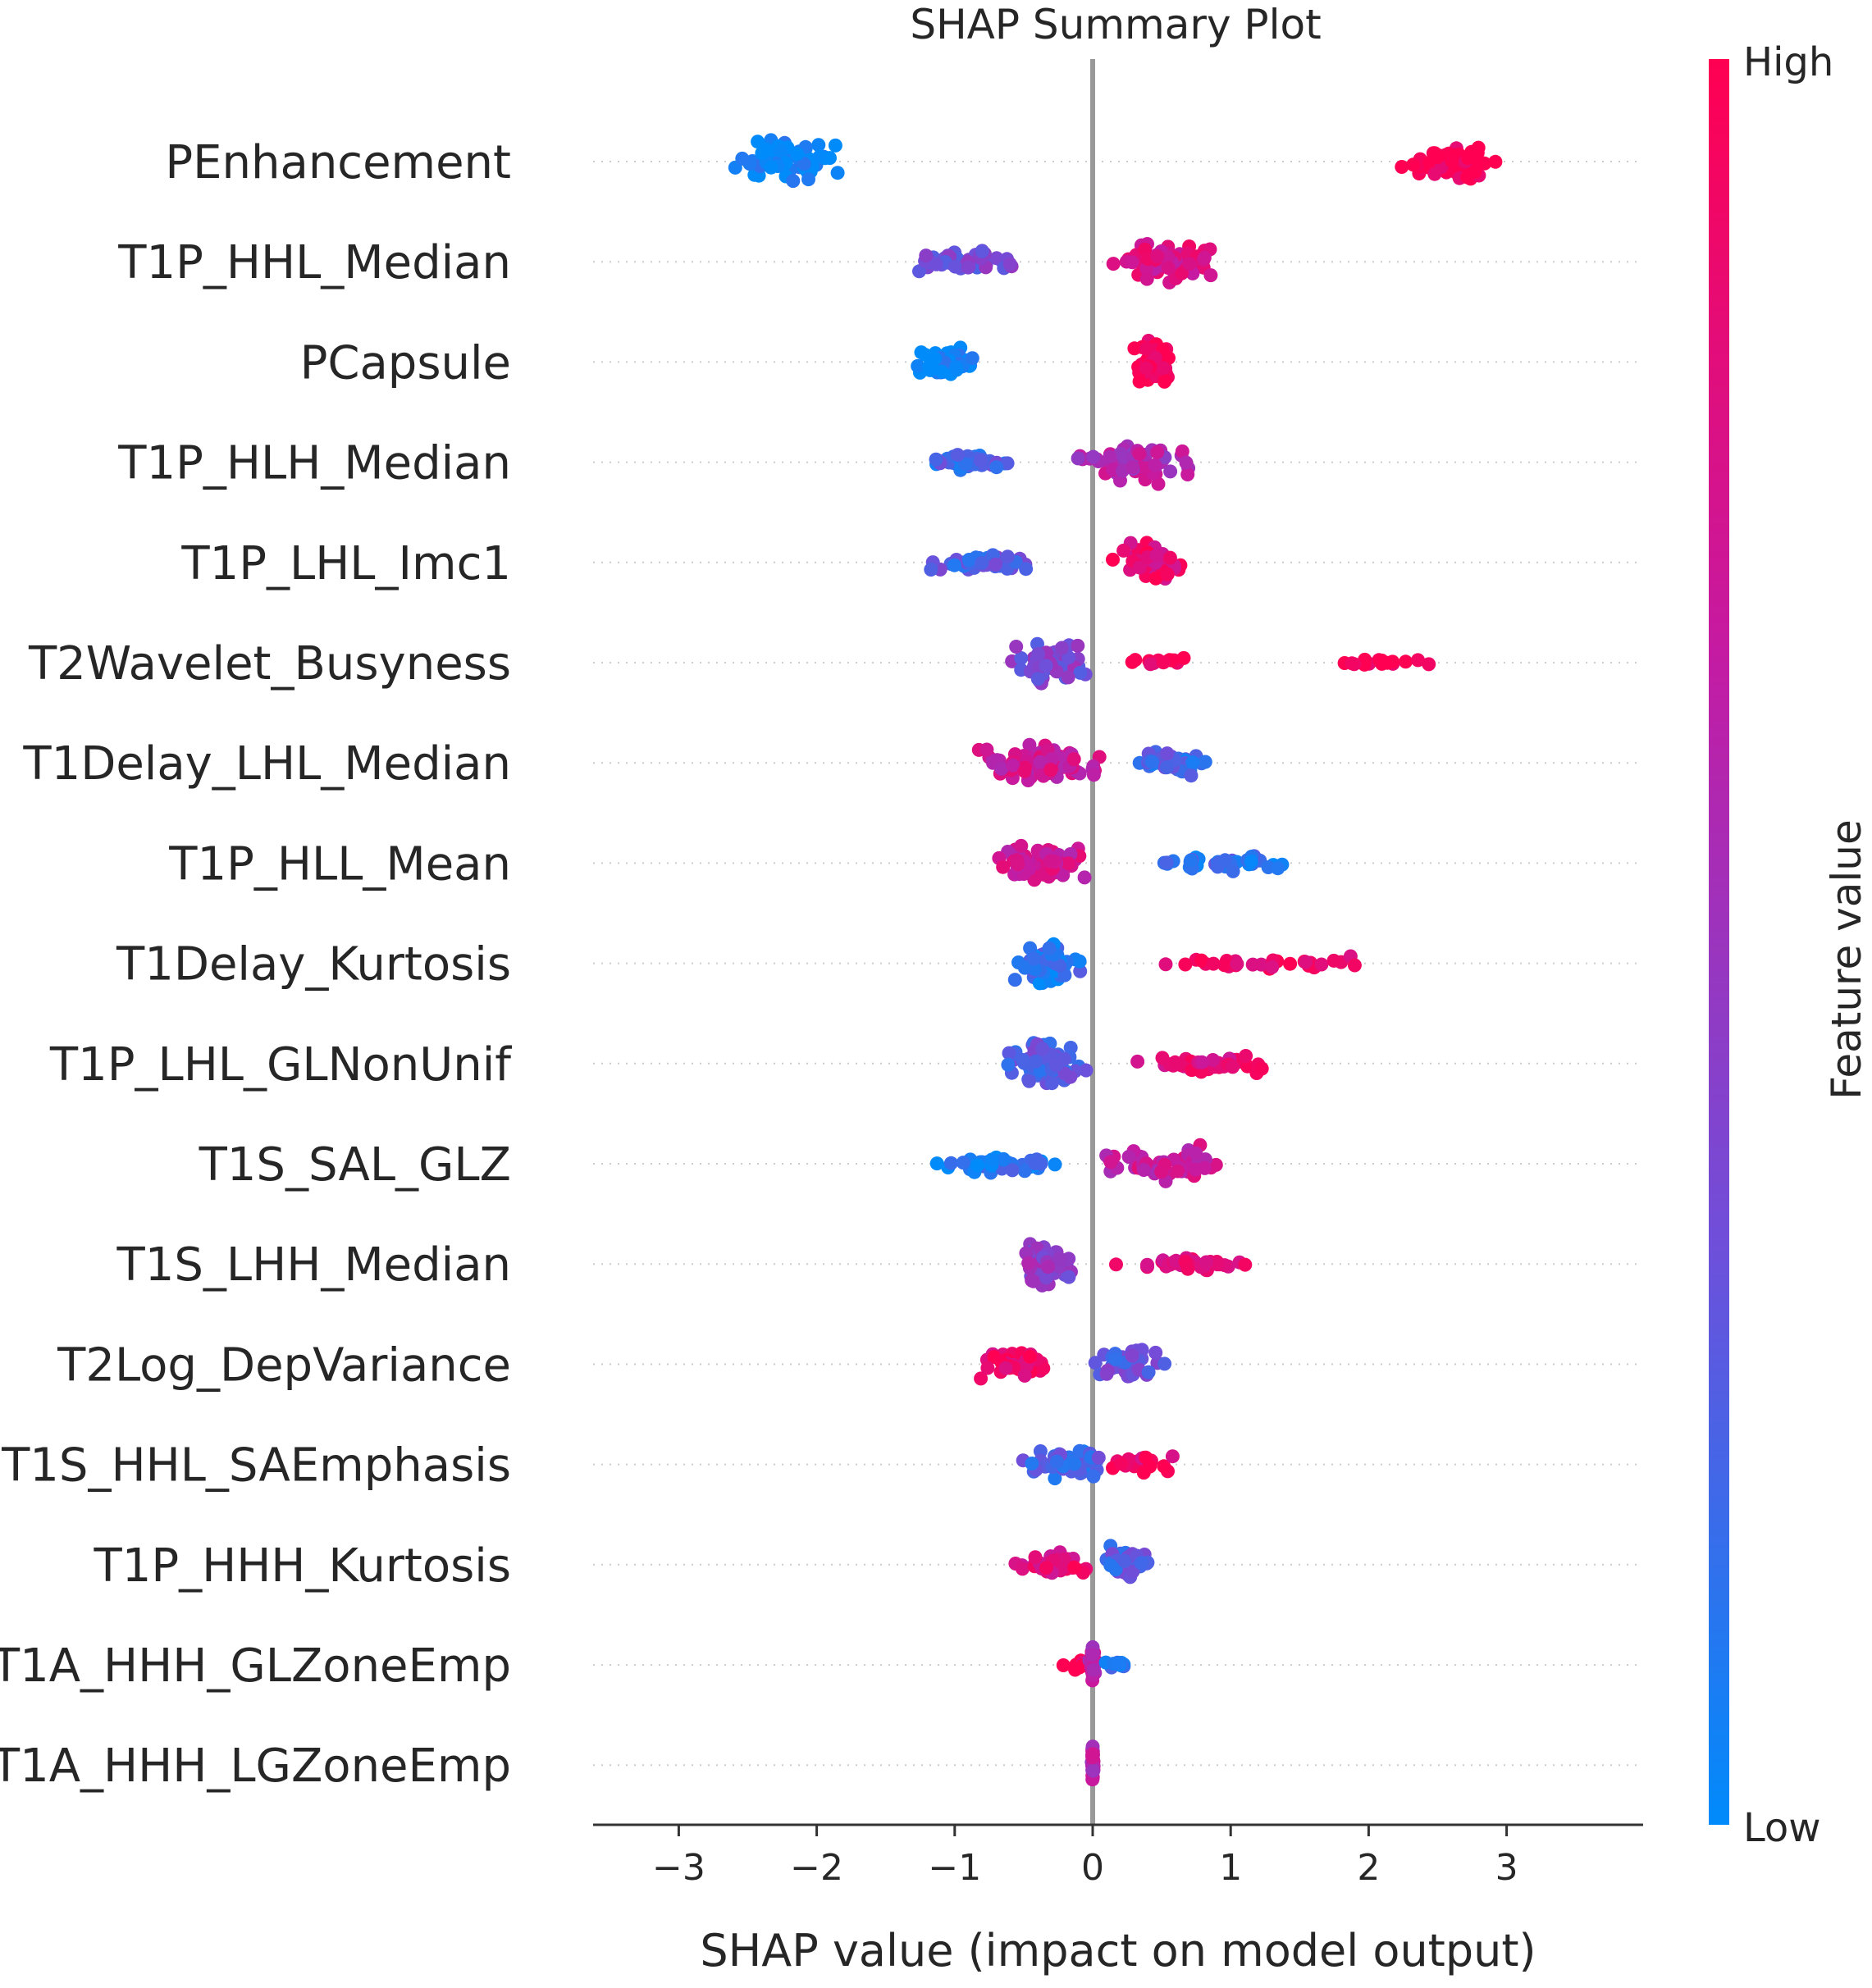  Describe the element at coordinates (302, 1566) in the screenshot. I see `feature-label: T1P_HHH_Kurtosis` at that location.